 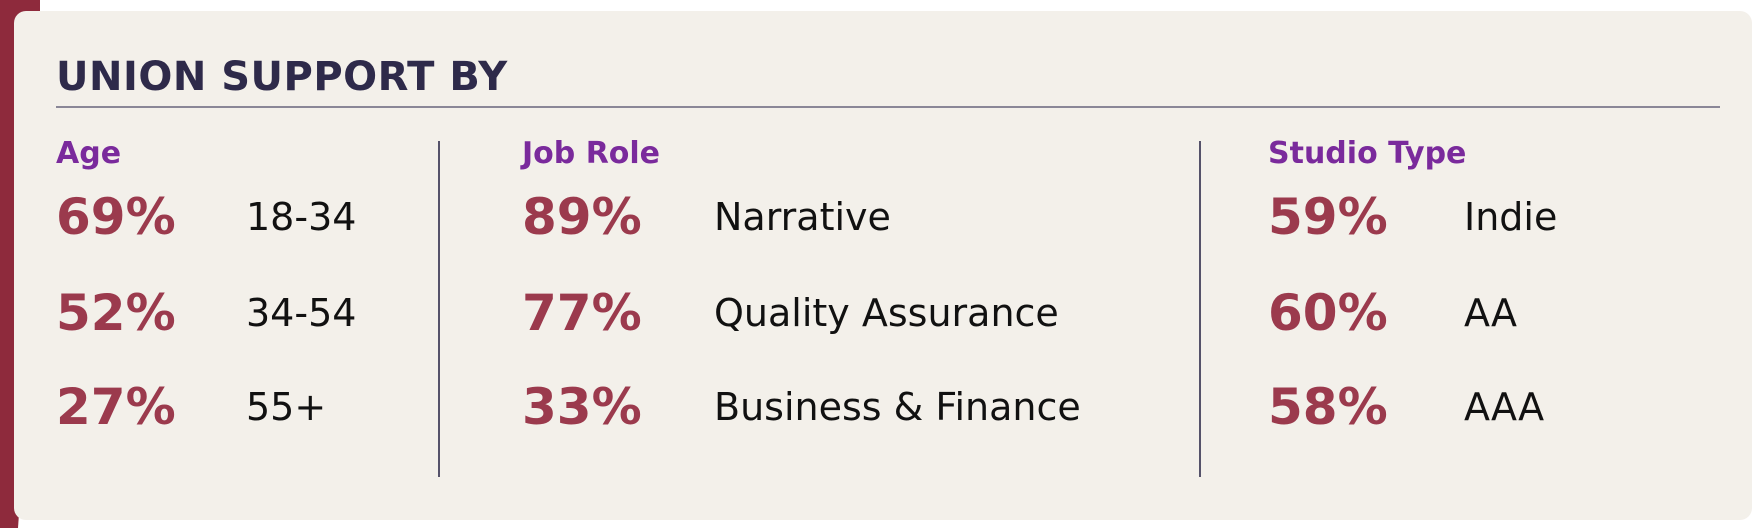 What do you see at coordinates (582, 313) in the screenshot?
I see `stat-value: 77%` at bounding box center [582, 313].